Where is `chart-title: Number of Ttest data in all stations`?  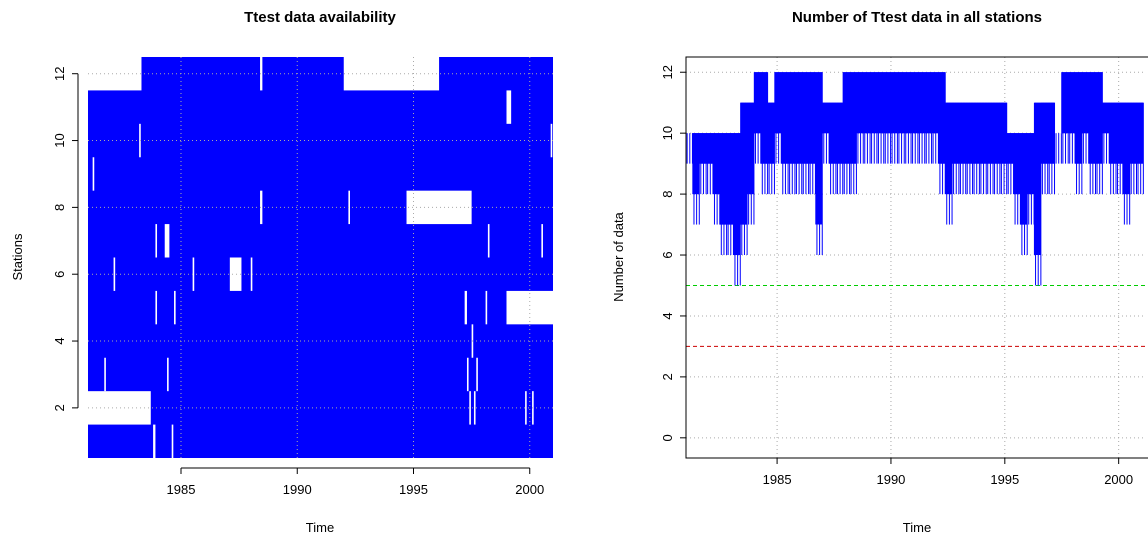
chart-title: Number of Ttest data in all stations is located at coordinates (917, 17).